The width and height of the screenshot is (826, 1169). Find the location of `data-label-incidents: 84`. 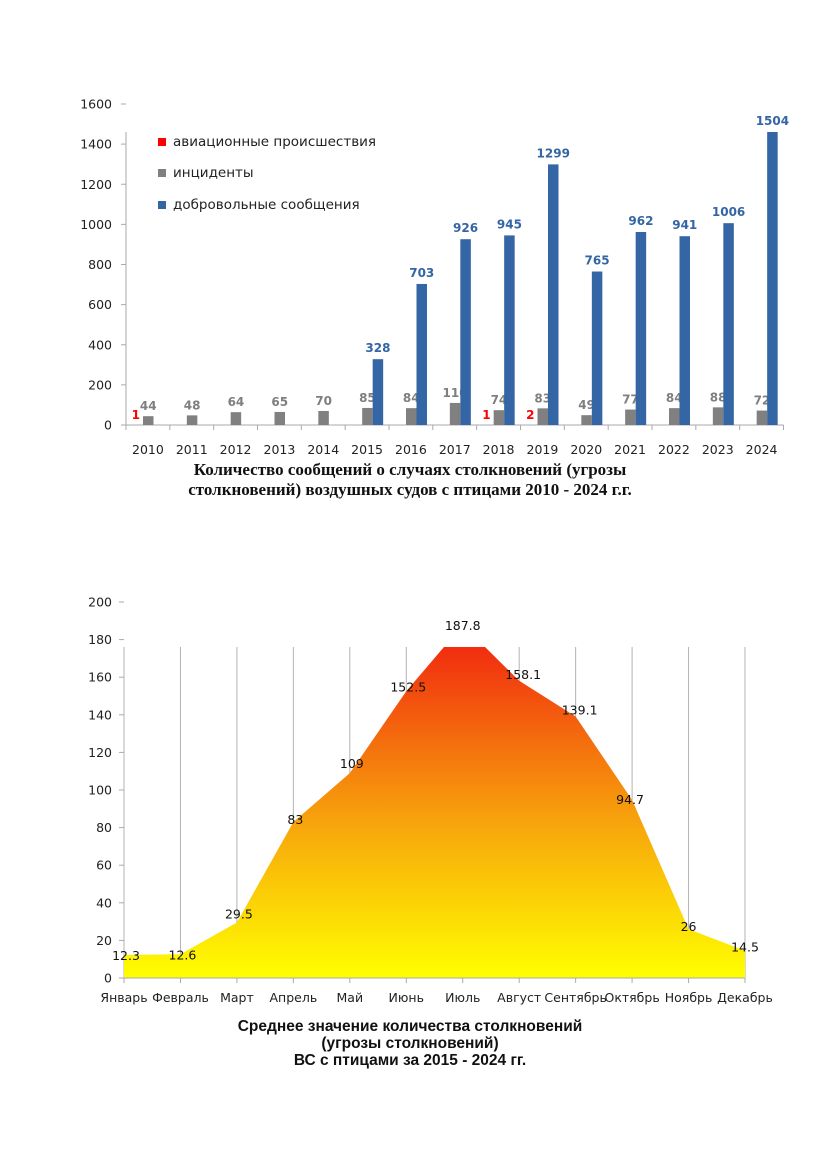

data-label-incidents: 84 is located at coordinates (674, 398).